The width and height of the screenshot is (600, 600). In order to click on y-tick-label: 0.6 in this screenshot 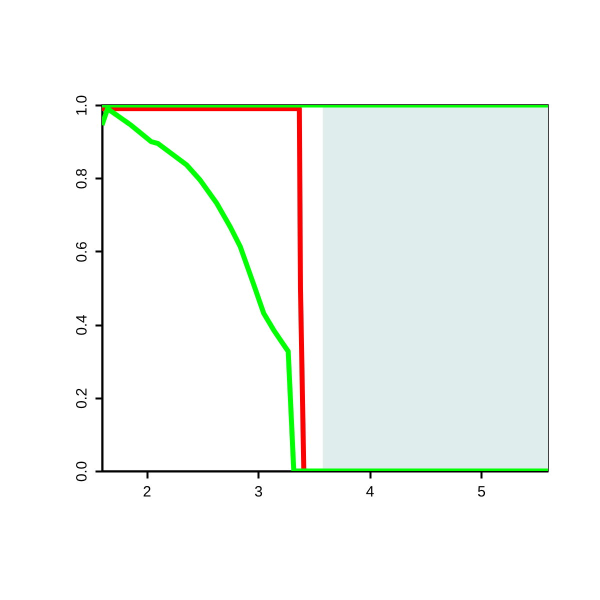, I will do `click(82, 251)`.